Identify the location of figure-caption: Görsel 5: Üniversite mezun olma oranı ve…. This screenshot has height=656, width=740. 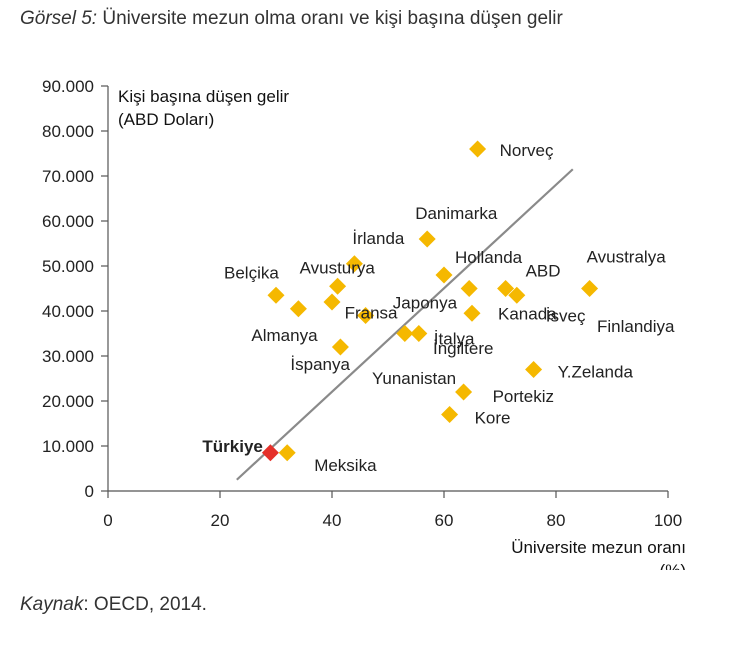
(291, 19).